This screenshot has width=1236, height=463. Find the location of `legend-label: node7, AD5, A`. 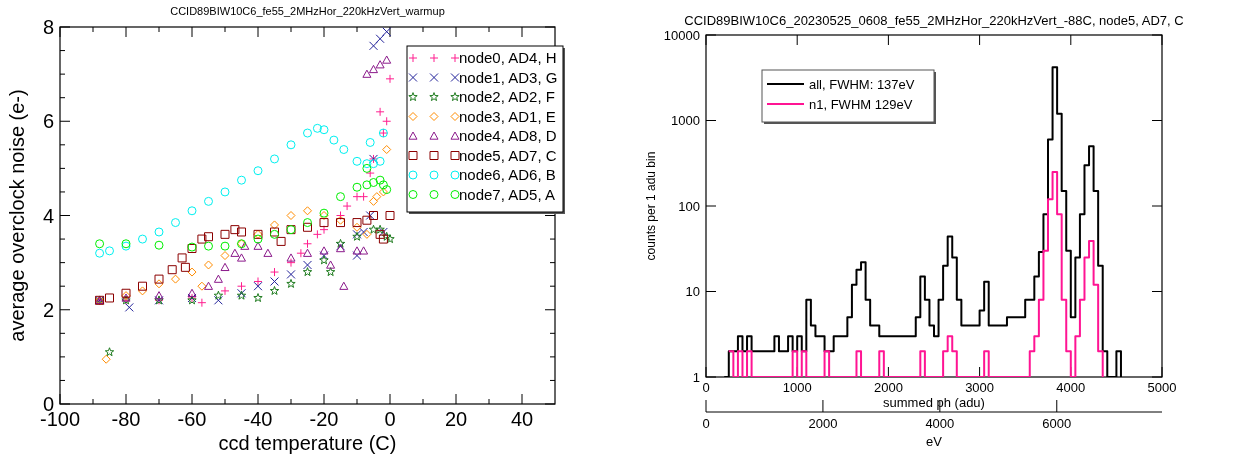

legend-label: node7, AD5, A is located at coordinates (507, 194).